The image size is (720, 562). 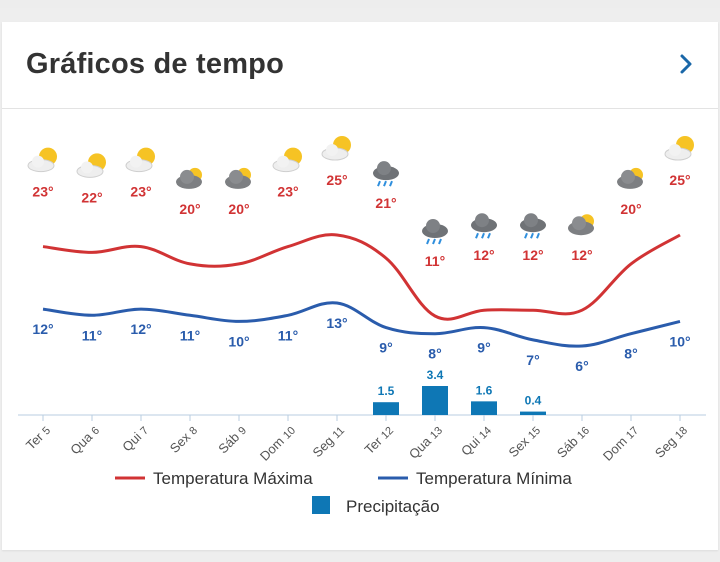 What do you see at coordinates (494, 478) in the screenshot?
I see `legend-label: Temperatura Mínima` at bounding box center [494, 478].